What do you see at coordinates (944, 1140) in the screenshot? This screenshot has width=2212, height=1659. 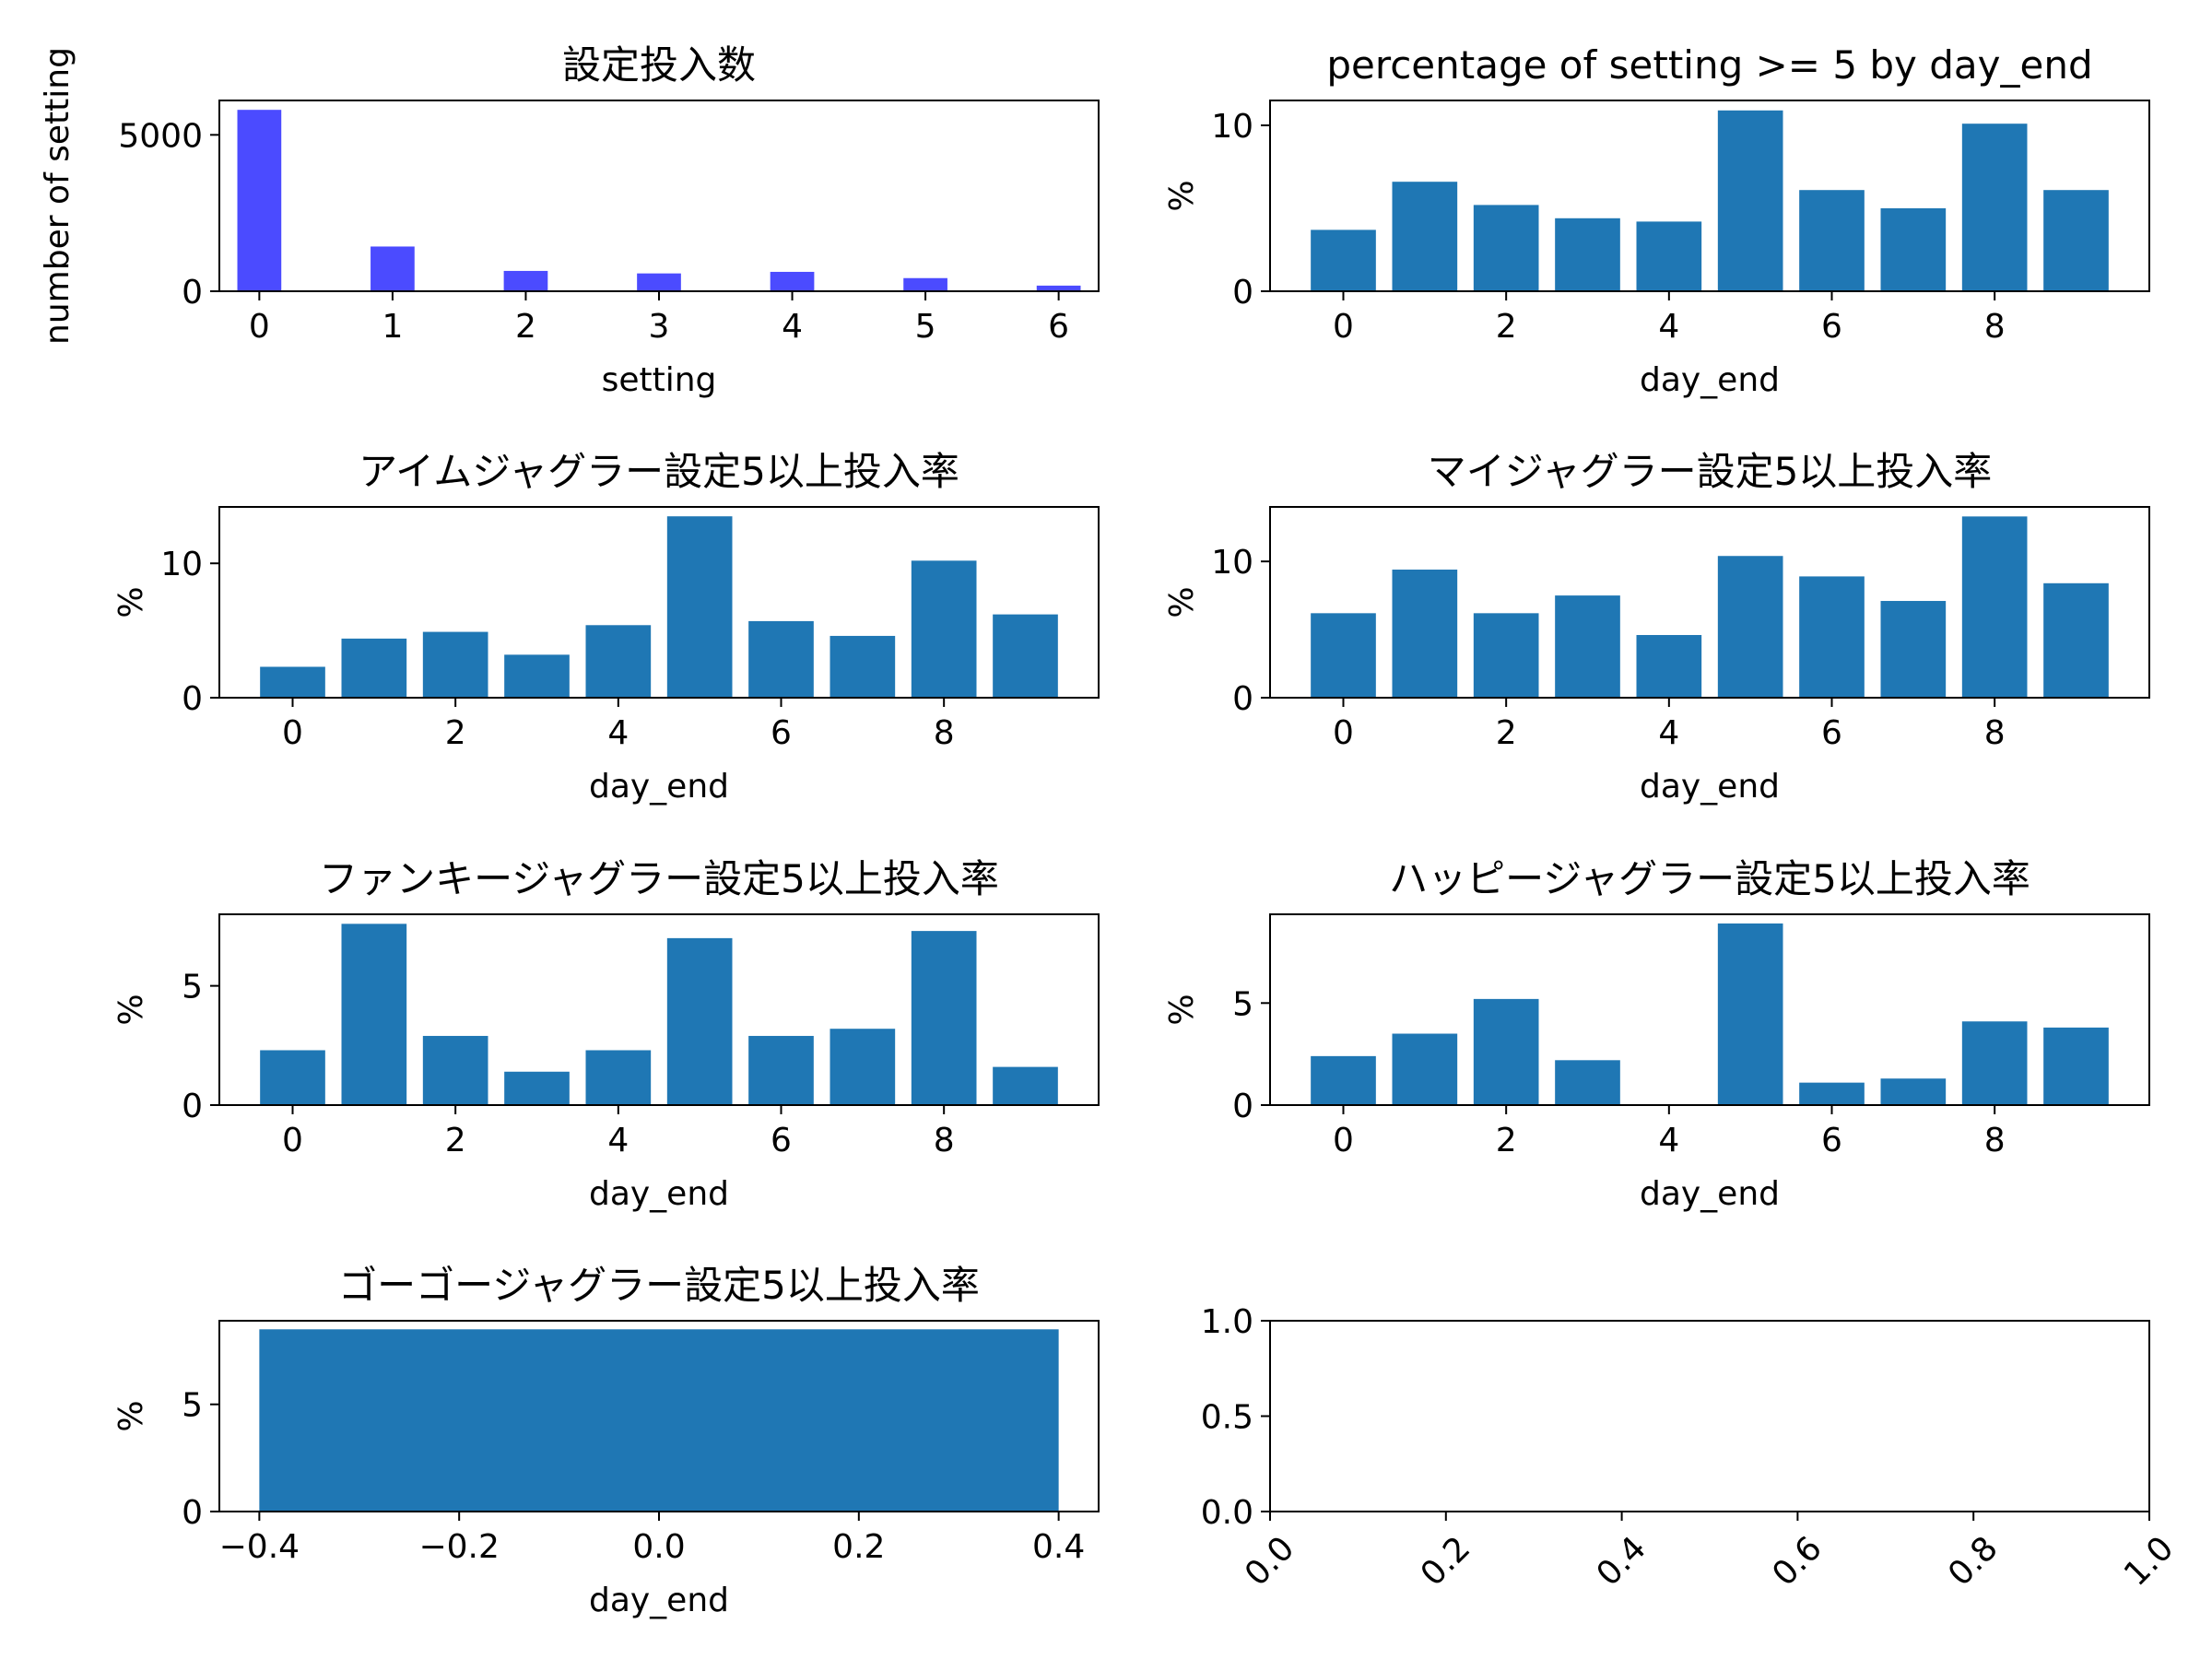 I see `x-tick-label-4-4: 8` at bounding box center [944, 1140].